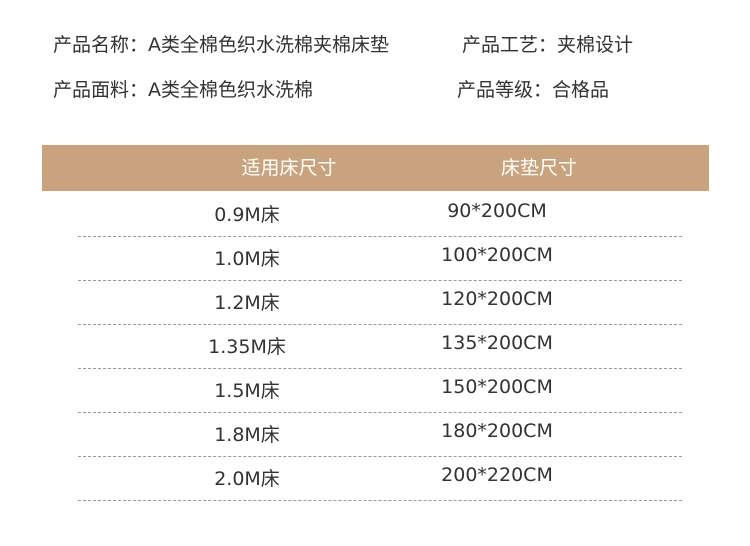 The height and width of the screenshot is (546, 750). Describe the element at coordinates (247, 303) in the screenshot. I see `table-cell: 1.2M床` at that location.